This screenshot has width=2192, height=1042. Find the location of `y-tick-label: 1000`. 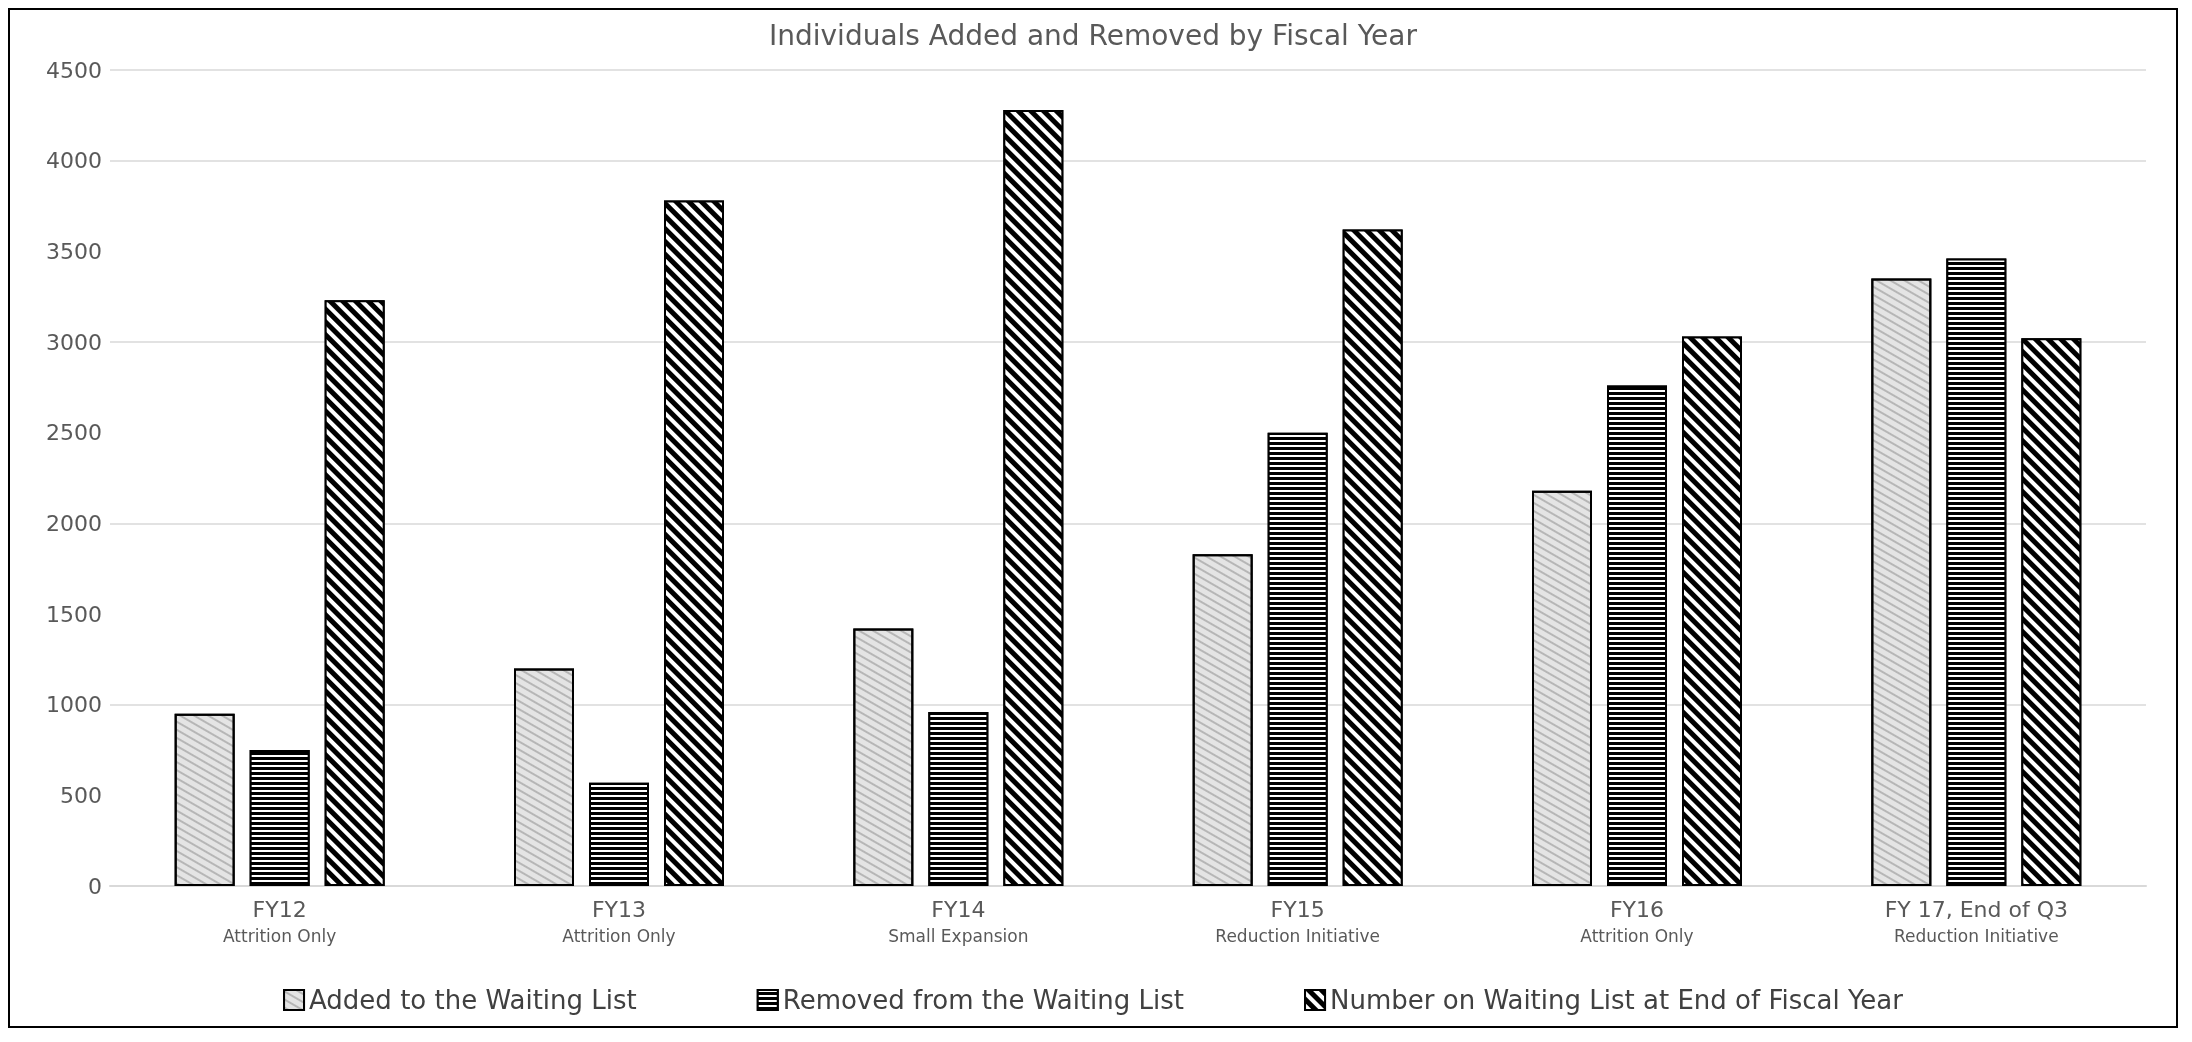

y-tick-label: 1000 is located at coordinates (74, 705).